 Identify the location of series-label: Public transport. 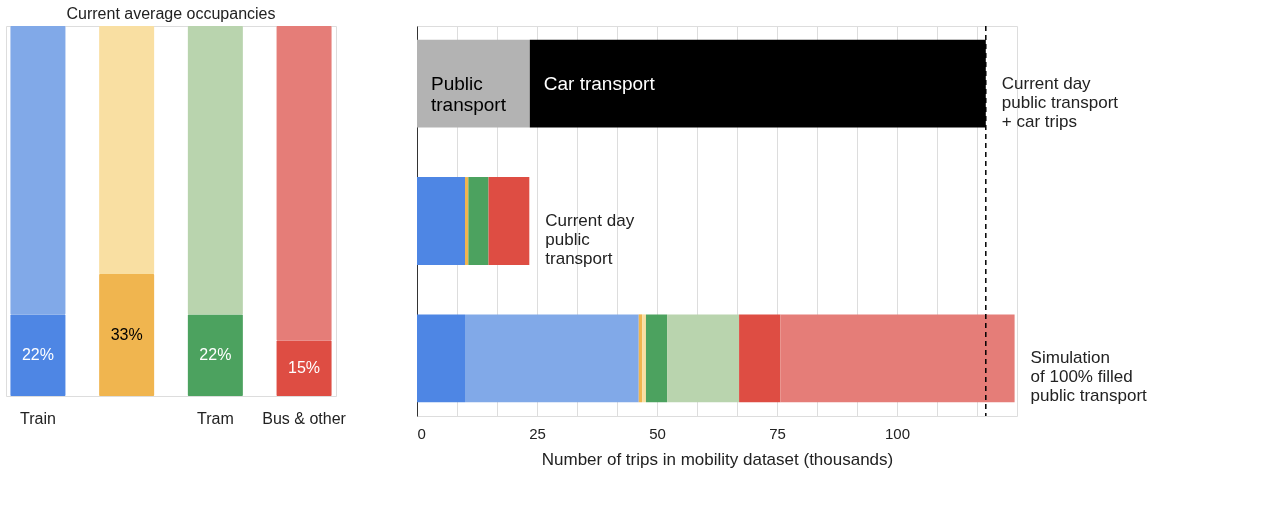
(469, 93).